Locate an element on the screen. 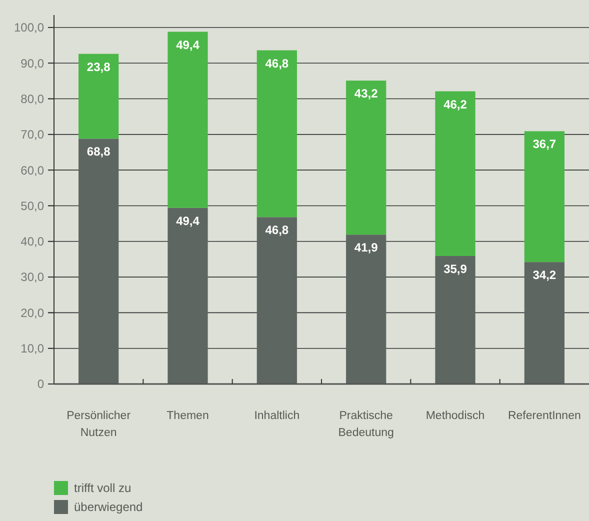 The width and height of the screenshot is (589, 521). data-label: 35,9 is located at coordinates (456, 269).